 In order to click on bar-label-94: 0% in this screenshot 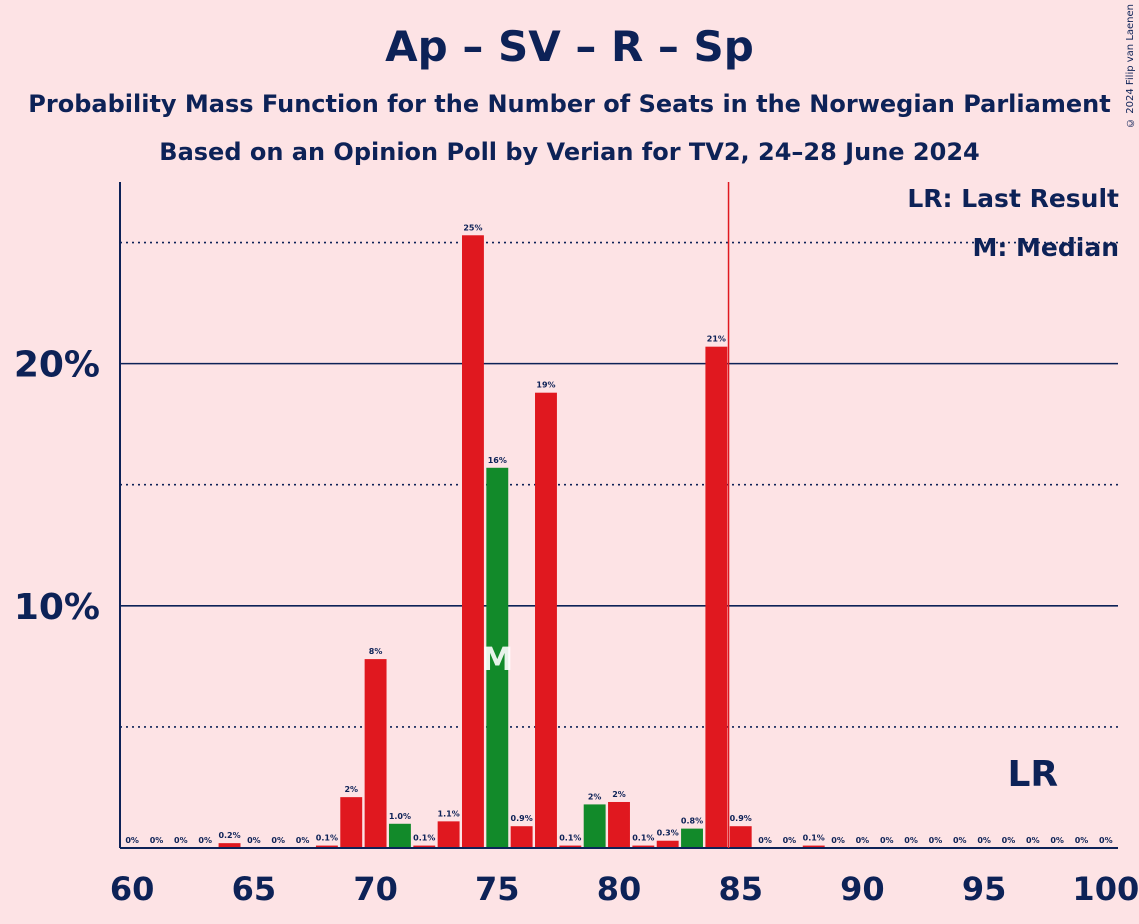, I will do `click(960, 840)`.